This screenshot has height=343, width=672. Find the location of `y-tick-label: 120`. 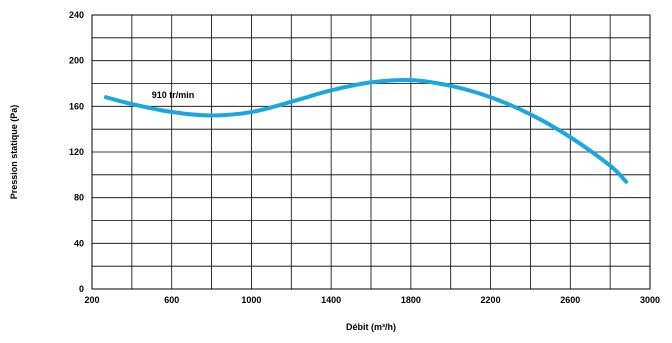

y-tick-label: 120 is located at coordinates (76, 152).